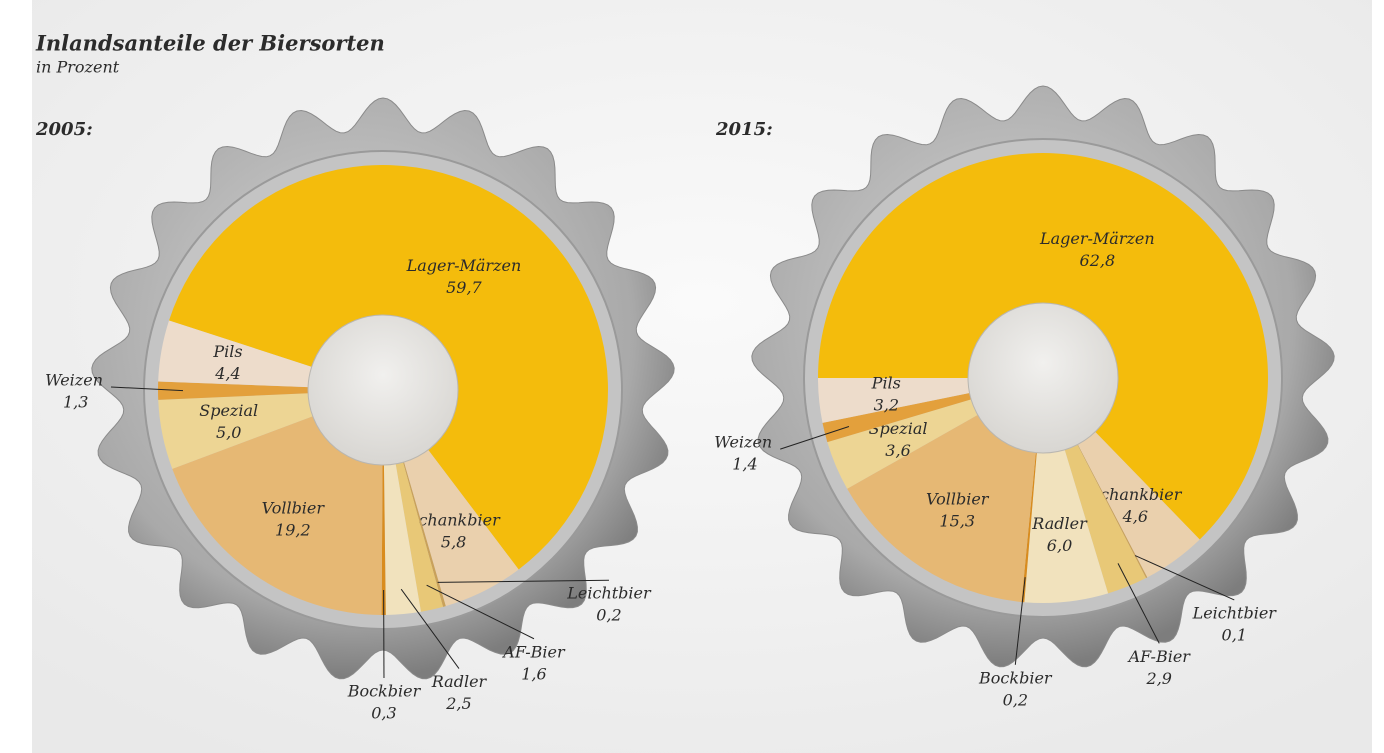  What do you see at coordinates (744, 464) in the screenshot?
I see `slice-value: 1,4` at bounding box center [744, 464].